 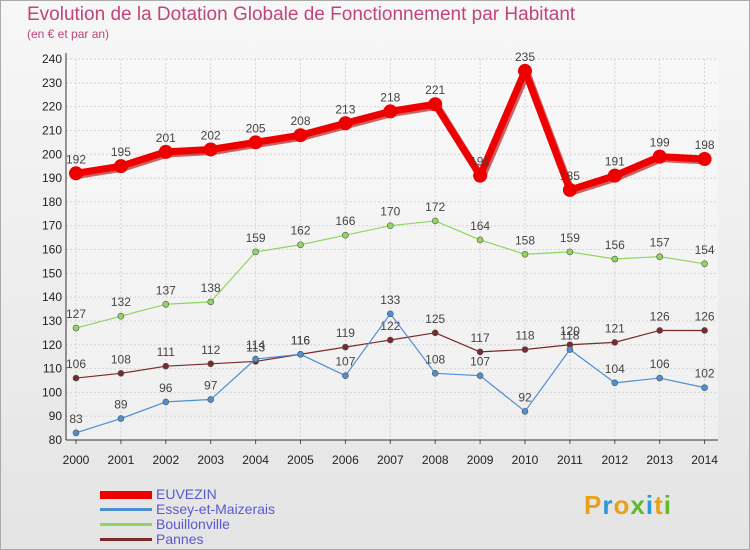 What do you see at coordinates (569, 336) in the screenshot?
I see `data-label-essey-et-maizerais: 118` at bounding box center [569, 336].